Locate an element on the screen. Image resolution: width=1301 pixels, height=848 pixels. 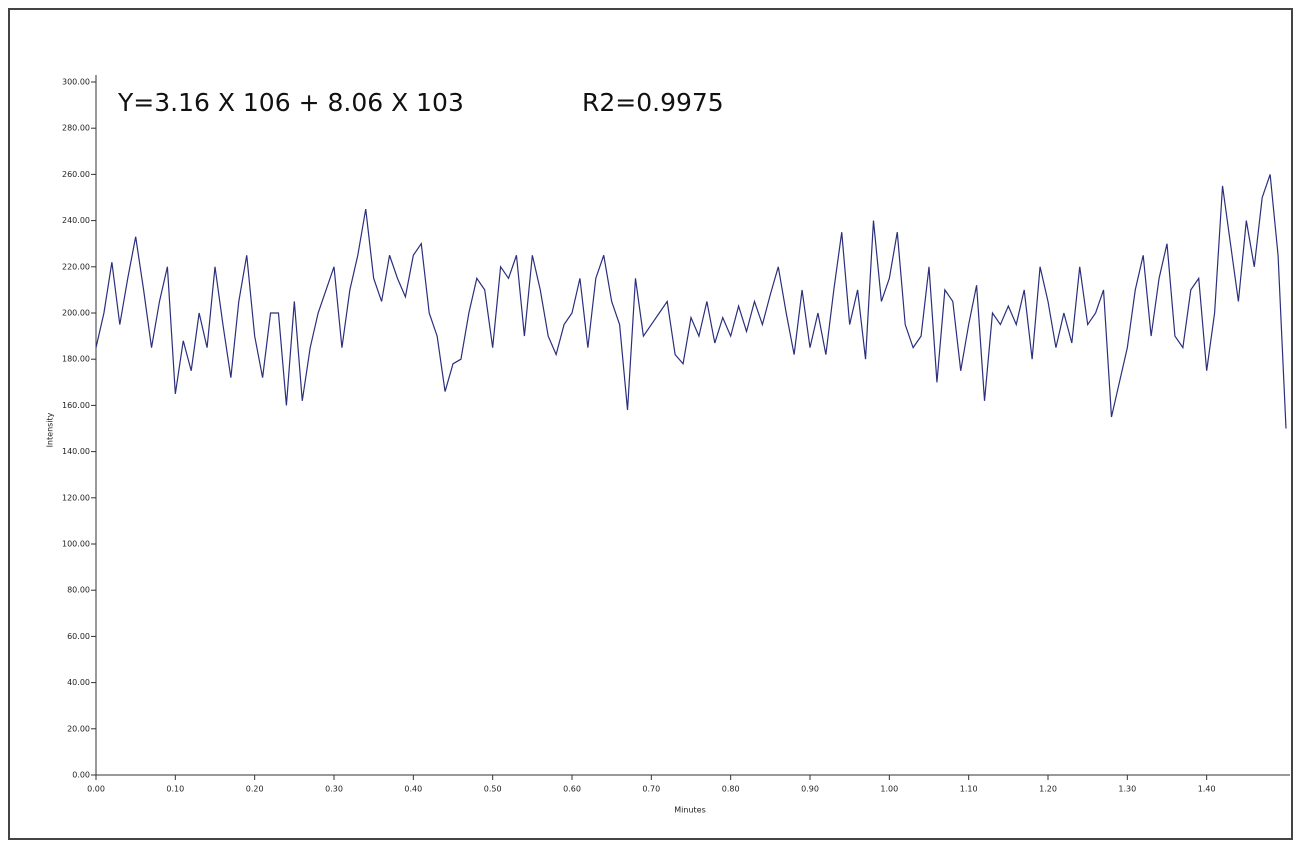
x-tick-label: 0.90 is located at coordinates (810, 789).